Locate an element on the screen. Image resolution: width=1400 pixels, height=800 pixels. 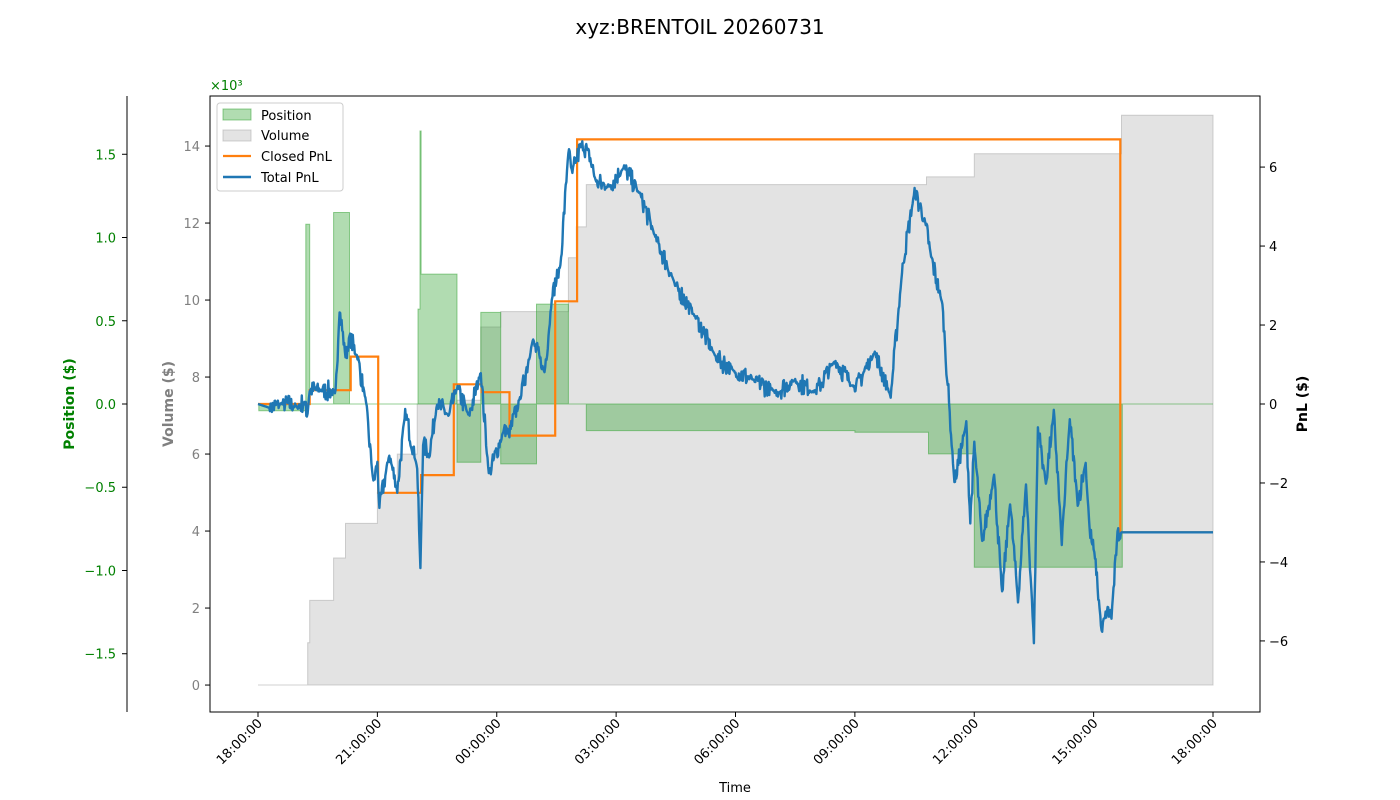
x-axis-label: Time is located at coordinates (734, 788).